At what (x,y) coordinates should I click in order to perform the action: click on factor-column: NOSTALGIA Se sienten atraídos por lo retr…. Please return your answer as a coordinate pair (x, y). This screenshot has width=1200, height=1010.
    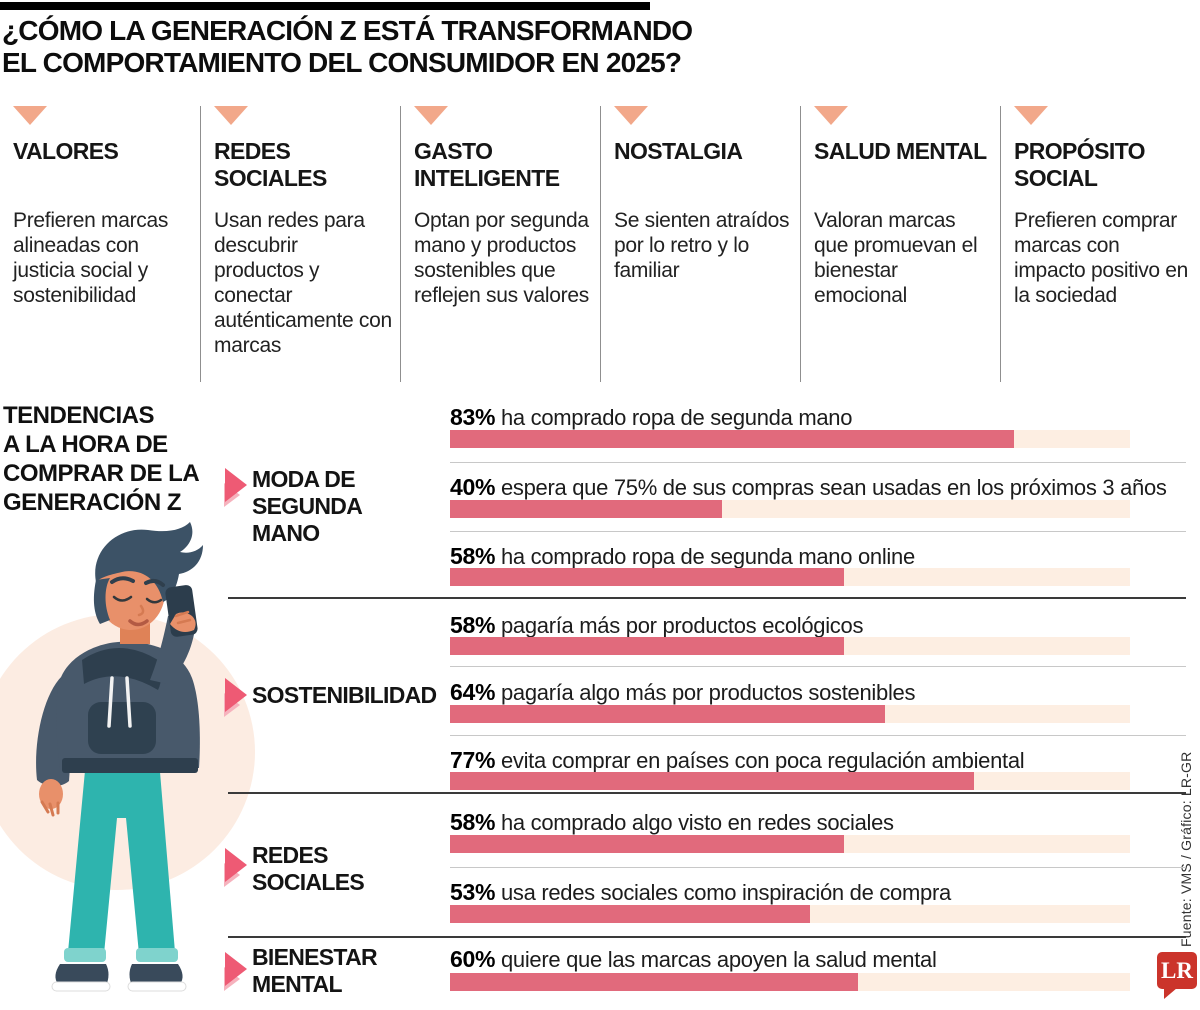
    Looking at the image, I should click on (700, 244).